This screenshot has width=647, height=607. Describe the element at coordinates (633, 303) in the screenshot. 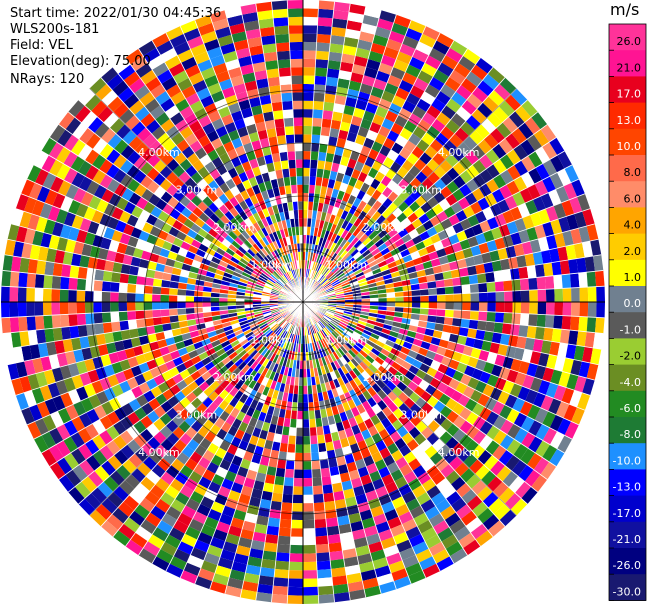

I see `colorbar-tick-label: 0.0` at that location.